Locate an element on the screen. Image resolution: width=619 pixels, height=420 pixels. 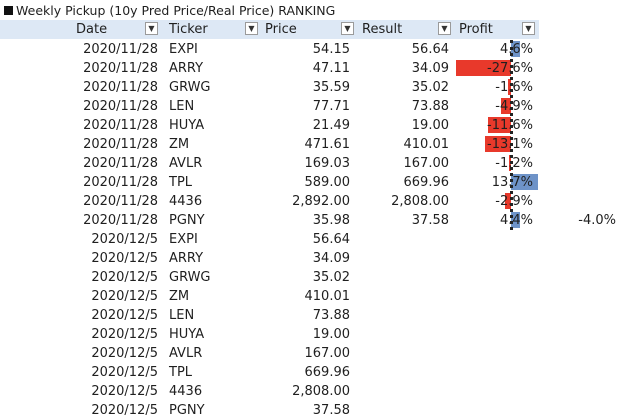
price-cell: 410.01 is located at coordinates (327, 296).